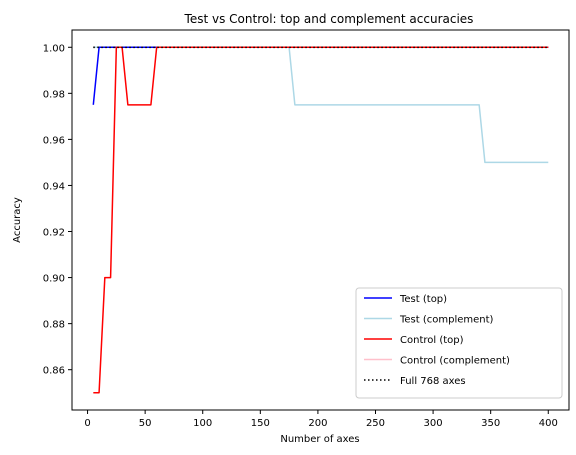 The height and width of the screenshot is (455, 576). What do you see at coordinates (319, 439) in the screenshot?
I see `x-axis-label: Number of axes` at bounding box center [319, 439].